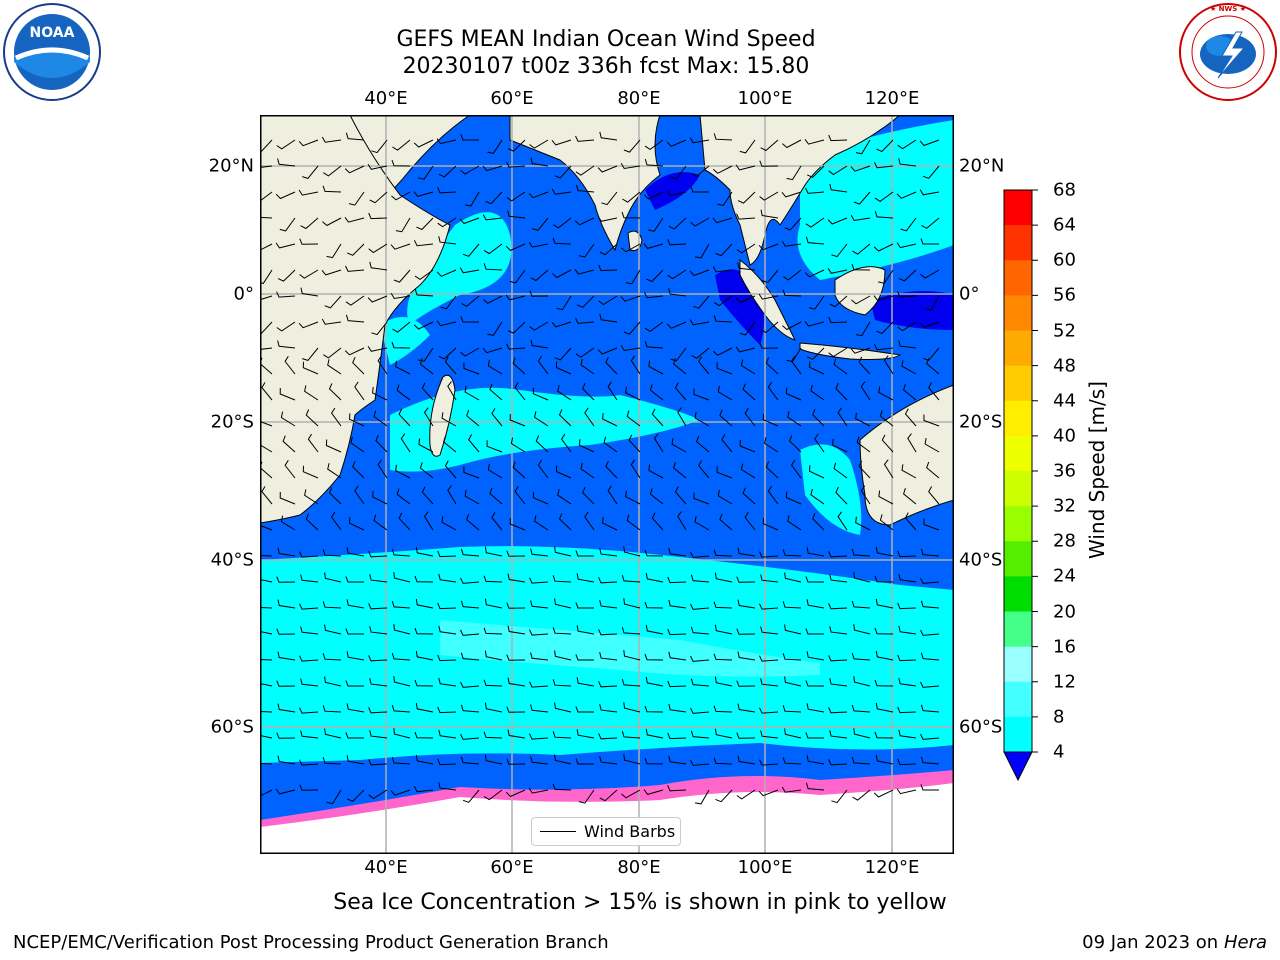  I want to click on colorbar-label: Wind Speed [m/s], so click(1097, 470).